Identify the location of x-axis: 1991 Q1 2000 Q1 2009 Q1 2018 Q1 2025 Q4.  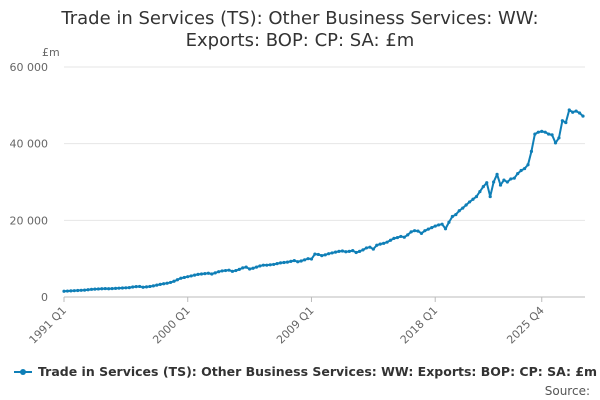
(287, 321).